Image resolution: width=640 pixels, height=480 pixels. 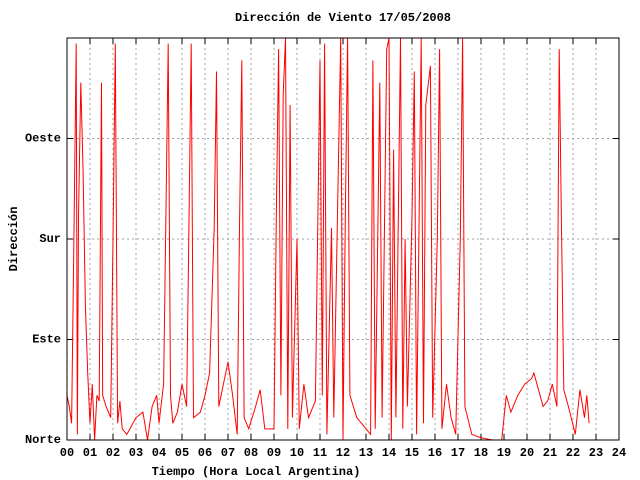 I want to click on x-tick-label: 20, so click(x=527, y=453).